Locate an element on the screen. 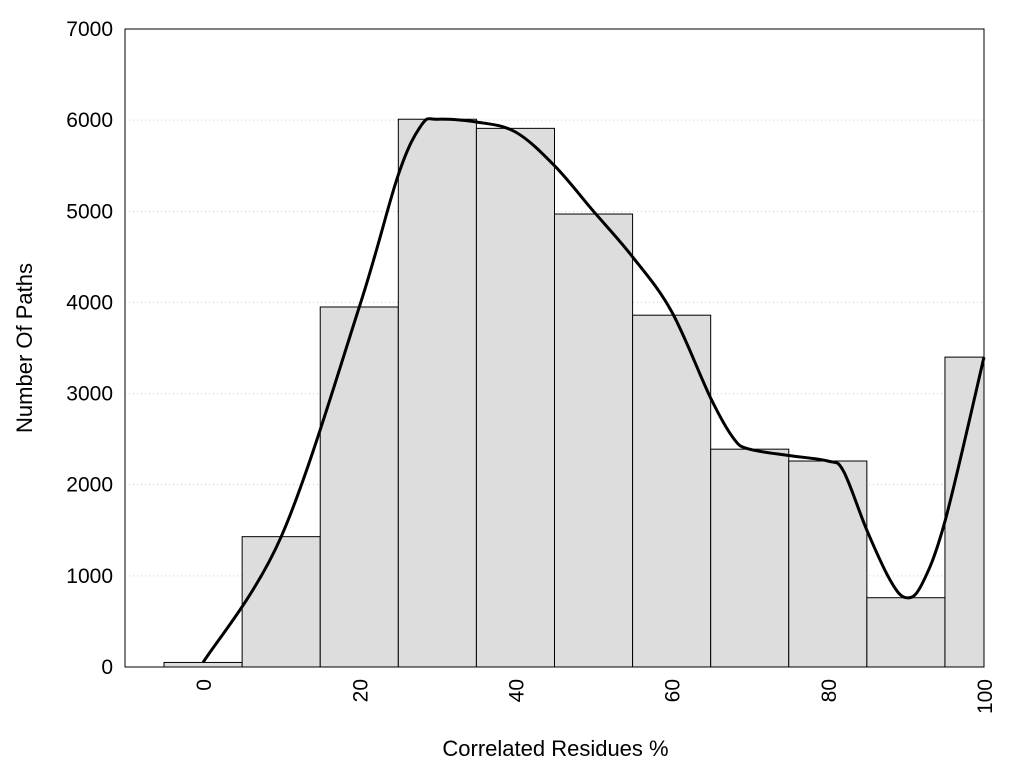  x-tick-label: 100 is located at coordinates (985, 696).